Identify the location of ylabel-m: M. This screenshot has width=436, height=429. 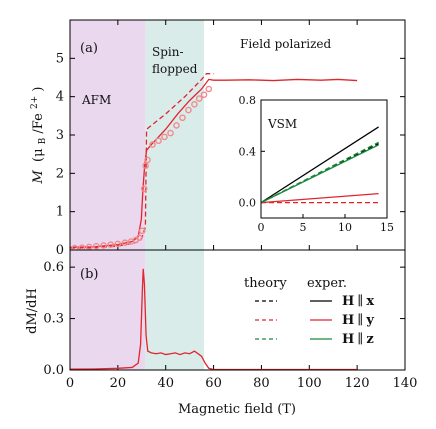
(38, 176).